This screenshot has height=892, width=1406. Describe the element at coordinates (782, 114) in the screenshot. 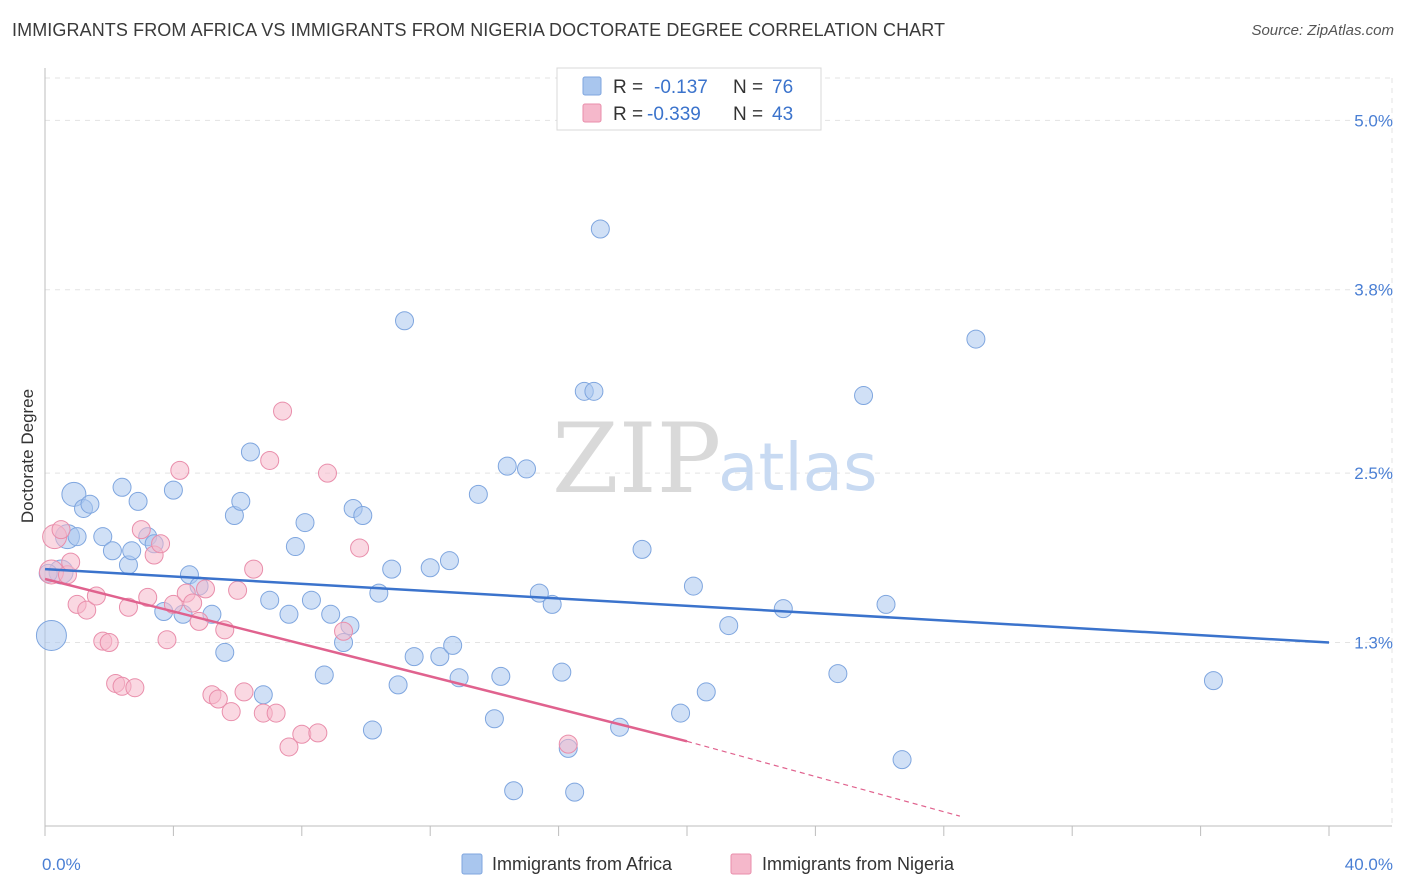

I see `legend-n-value: 43` at that location.